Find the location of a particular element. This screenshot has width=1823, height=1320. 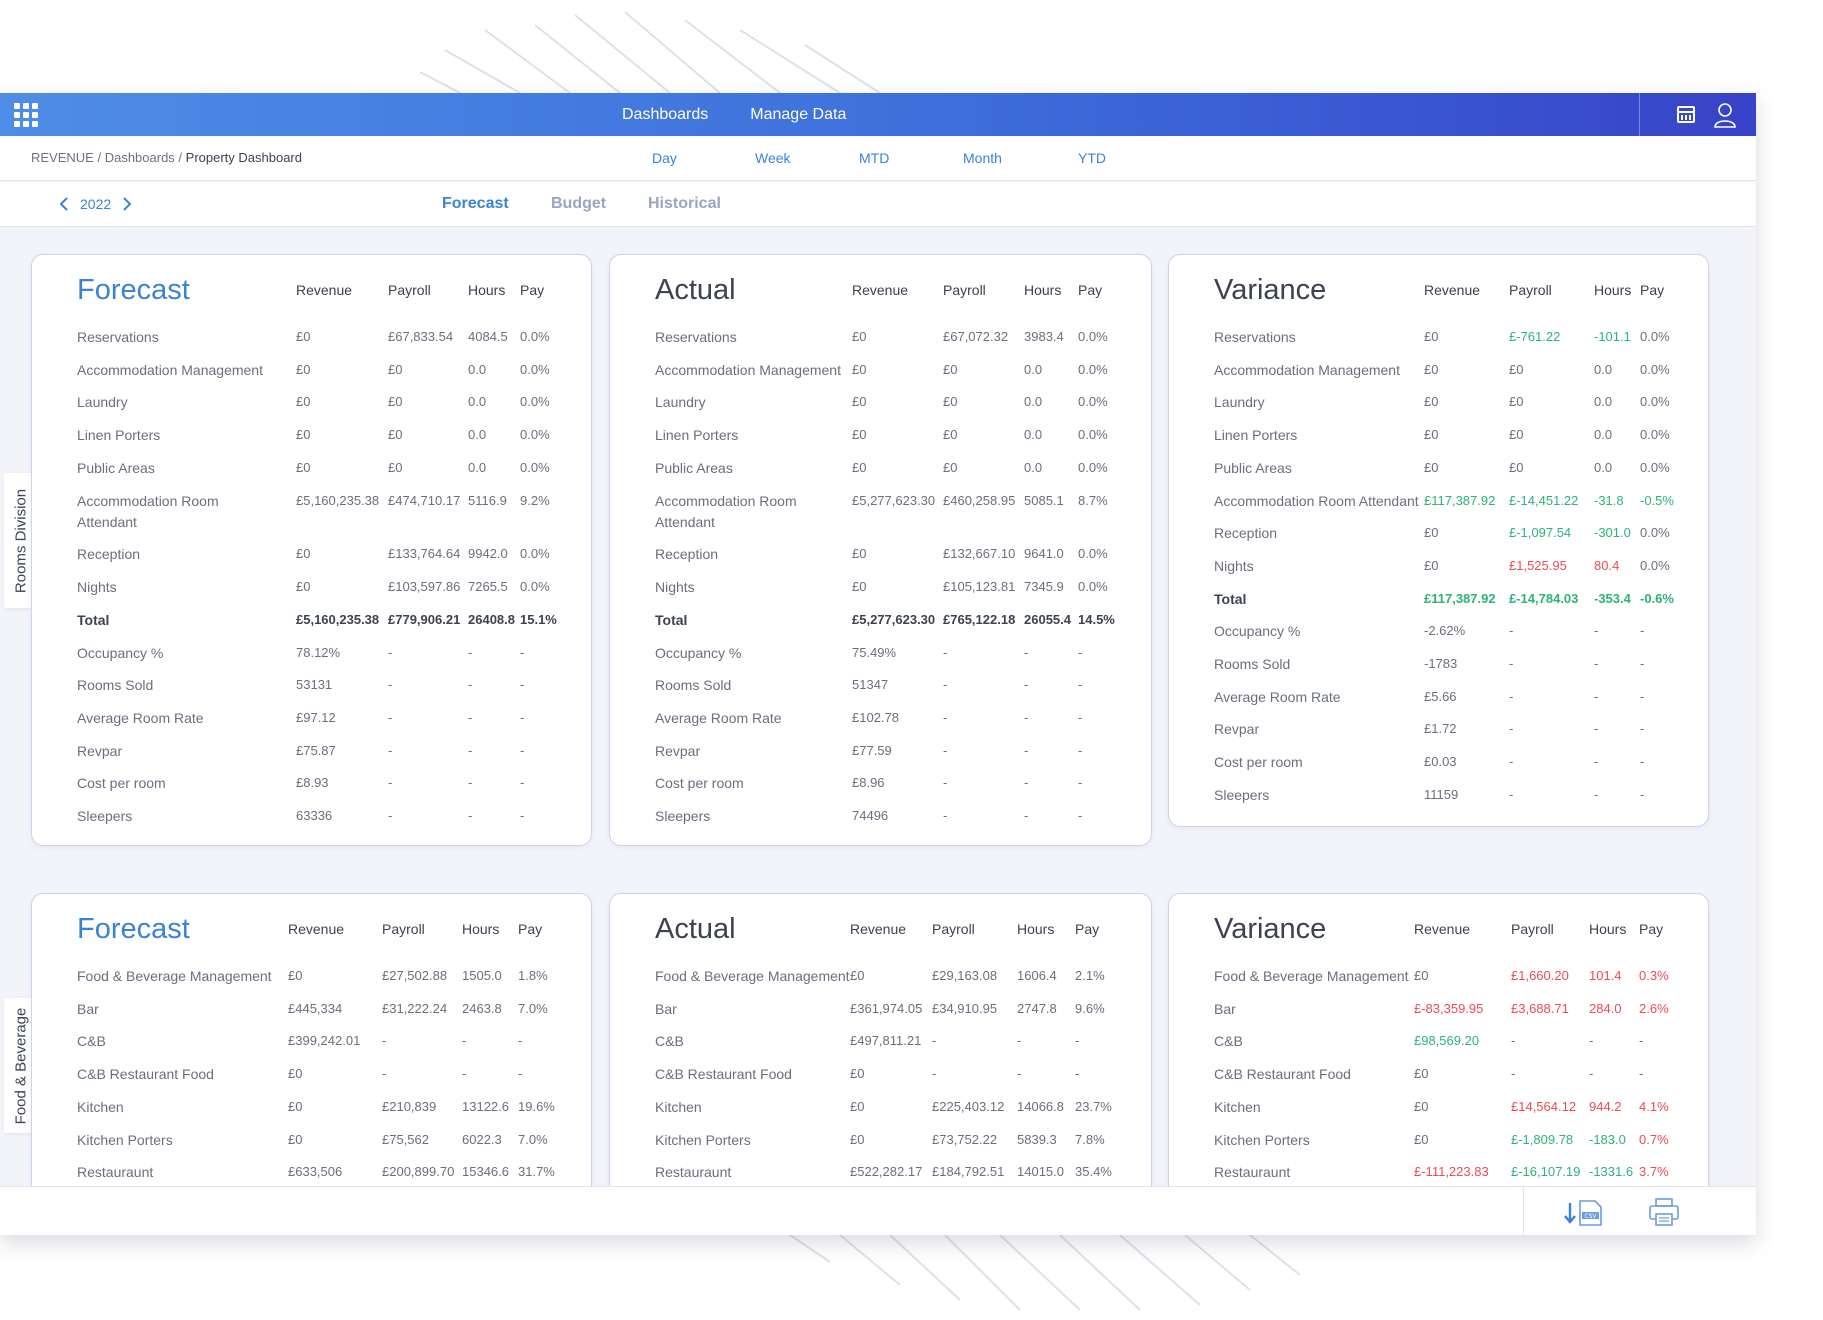

table-row: Kitchen Porters £0 £73,752.22 5839.3 7.8% is located at coordinates (901, 1142).